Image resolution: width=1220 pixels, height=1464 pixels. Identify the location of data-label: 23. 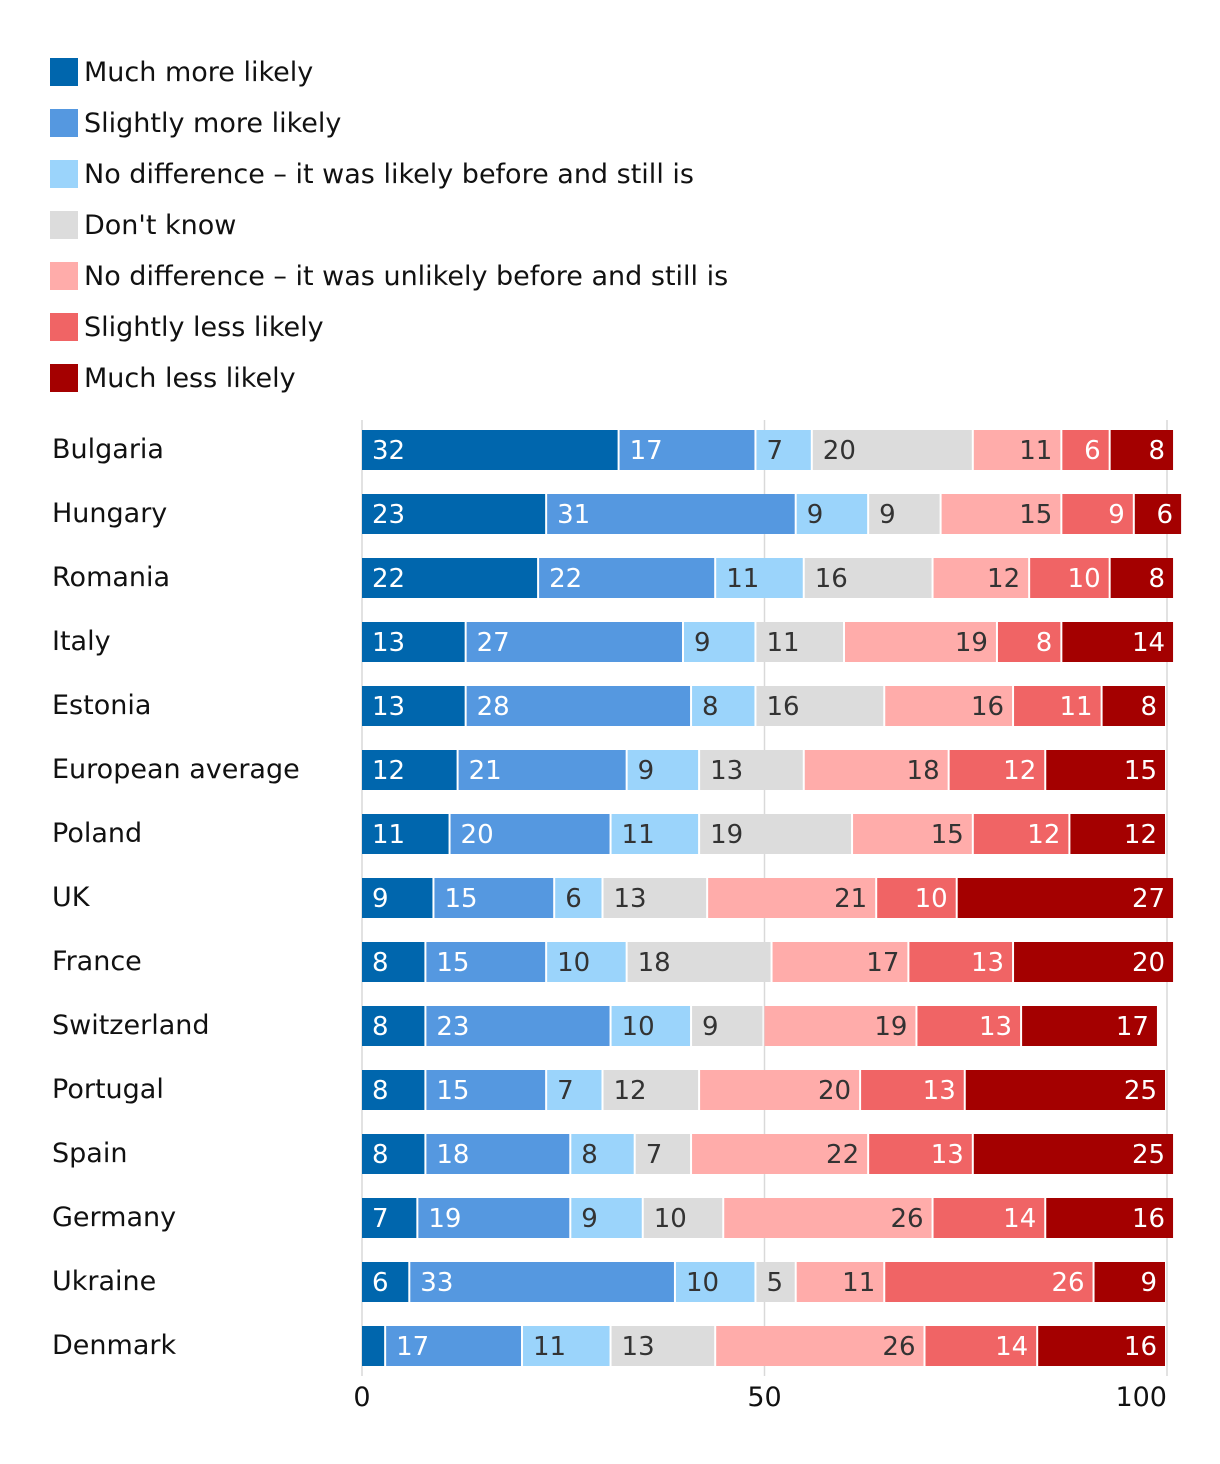
(452, 1027).